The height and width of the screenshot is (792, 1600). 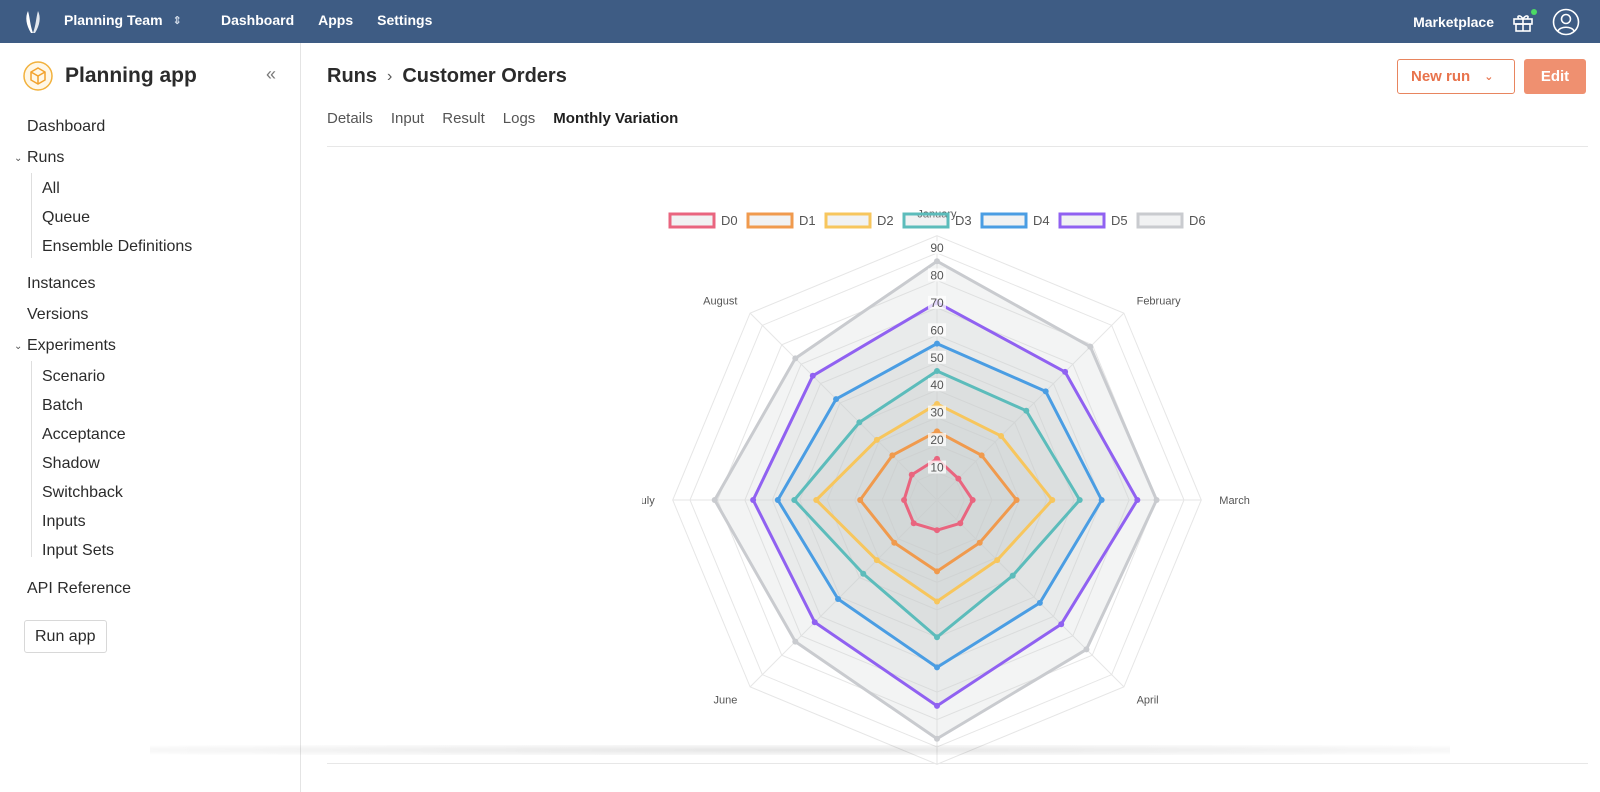 I want to click on sidebar-item-dashboard: Dashboard, so click(x=66, y=126).